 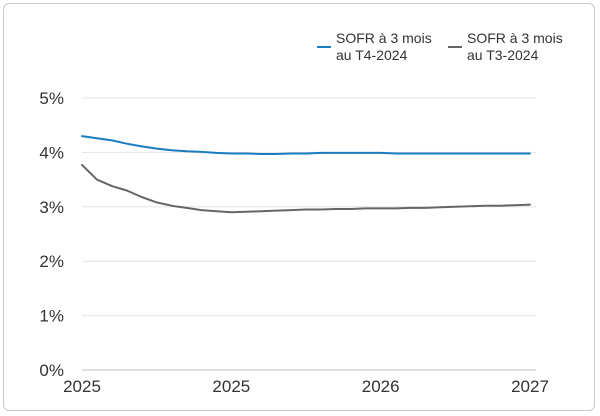 I want to click on y-tick-label-2: 2%, so click(x=51, y=261).